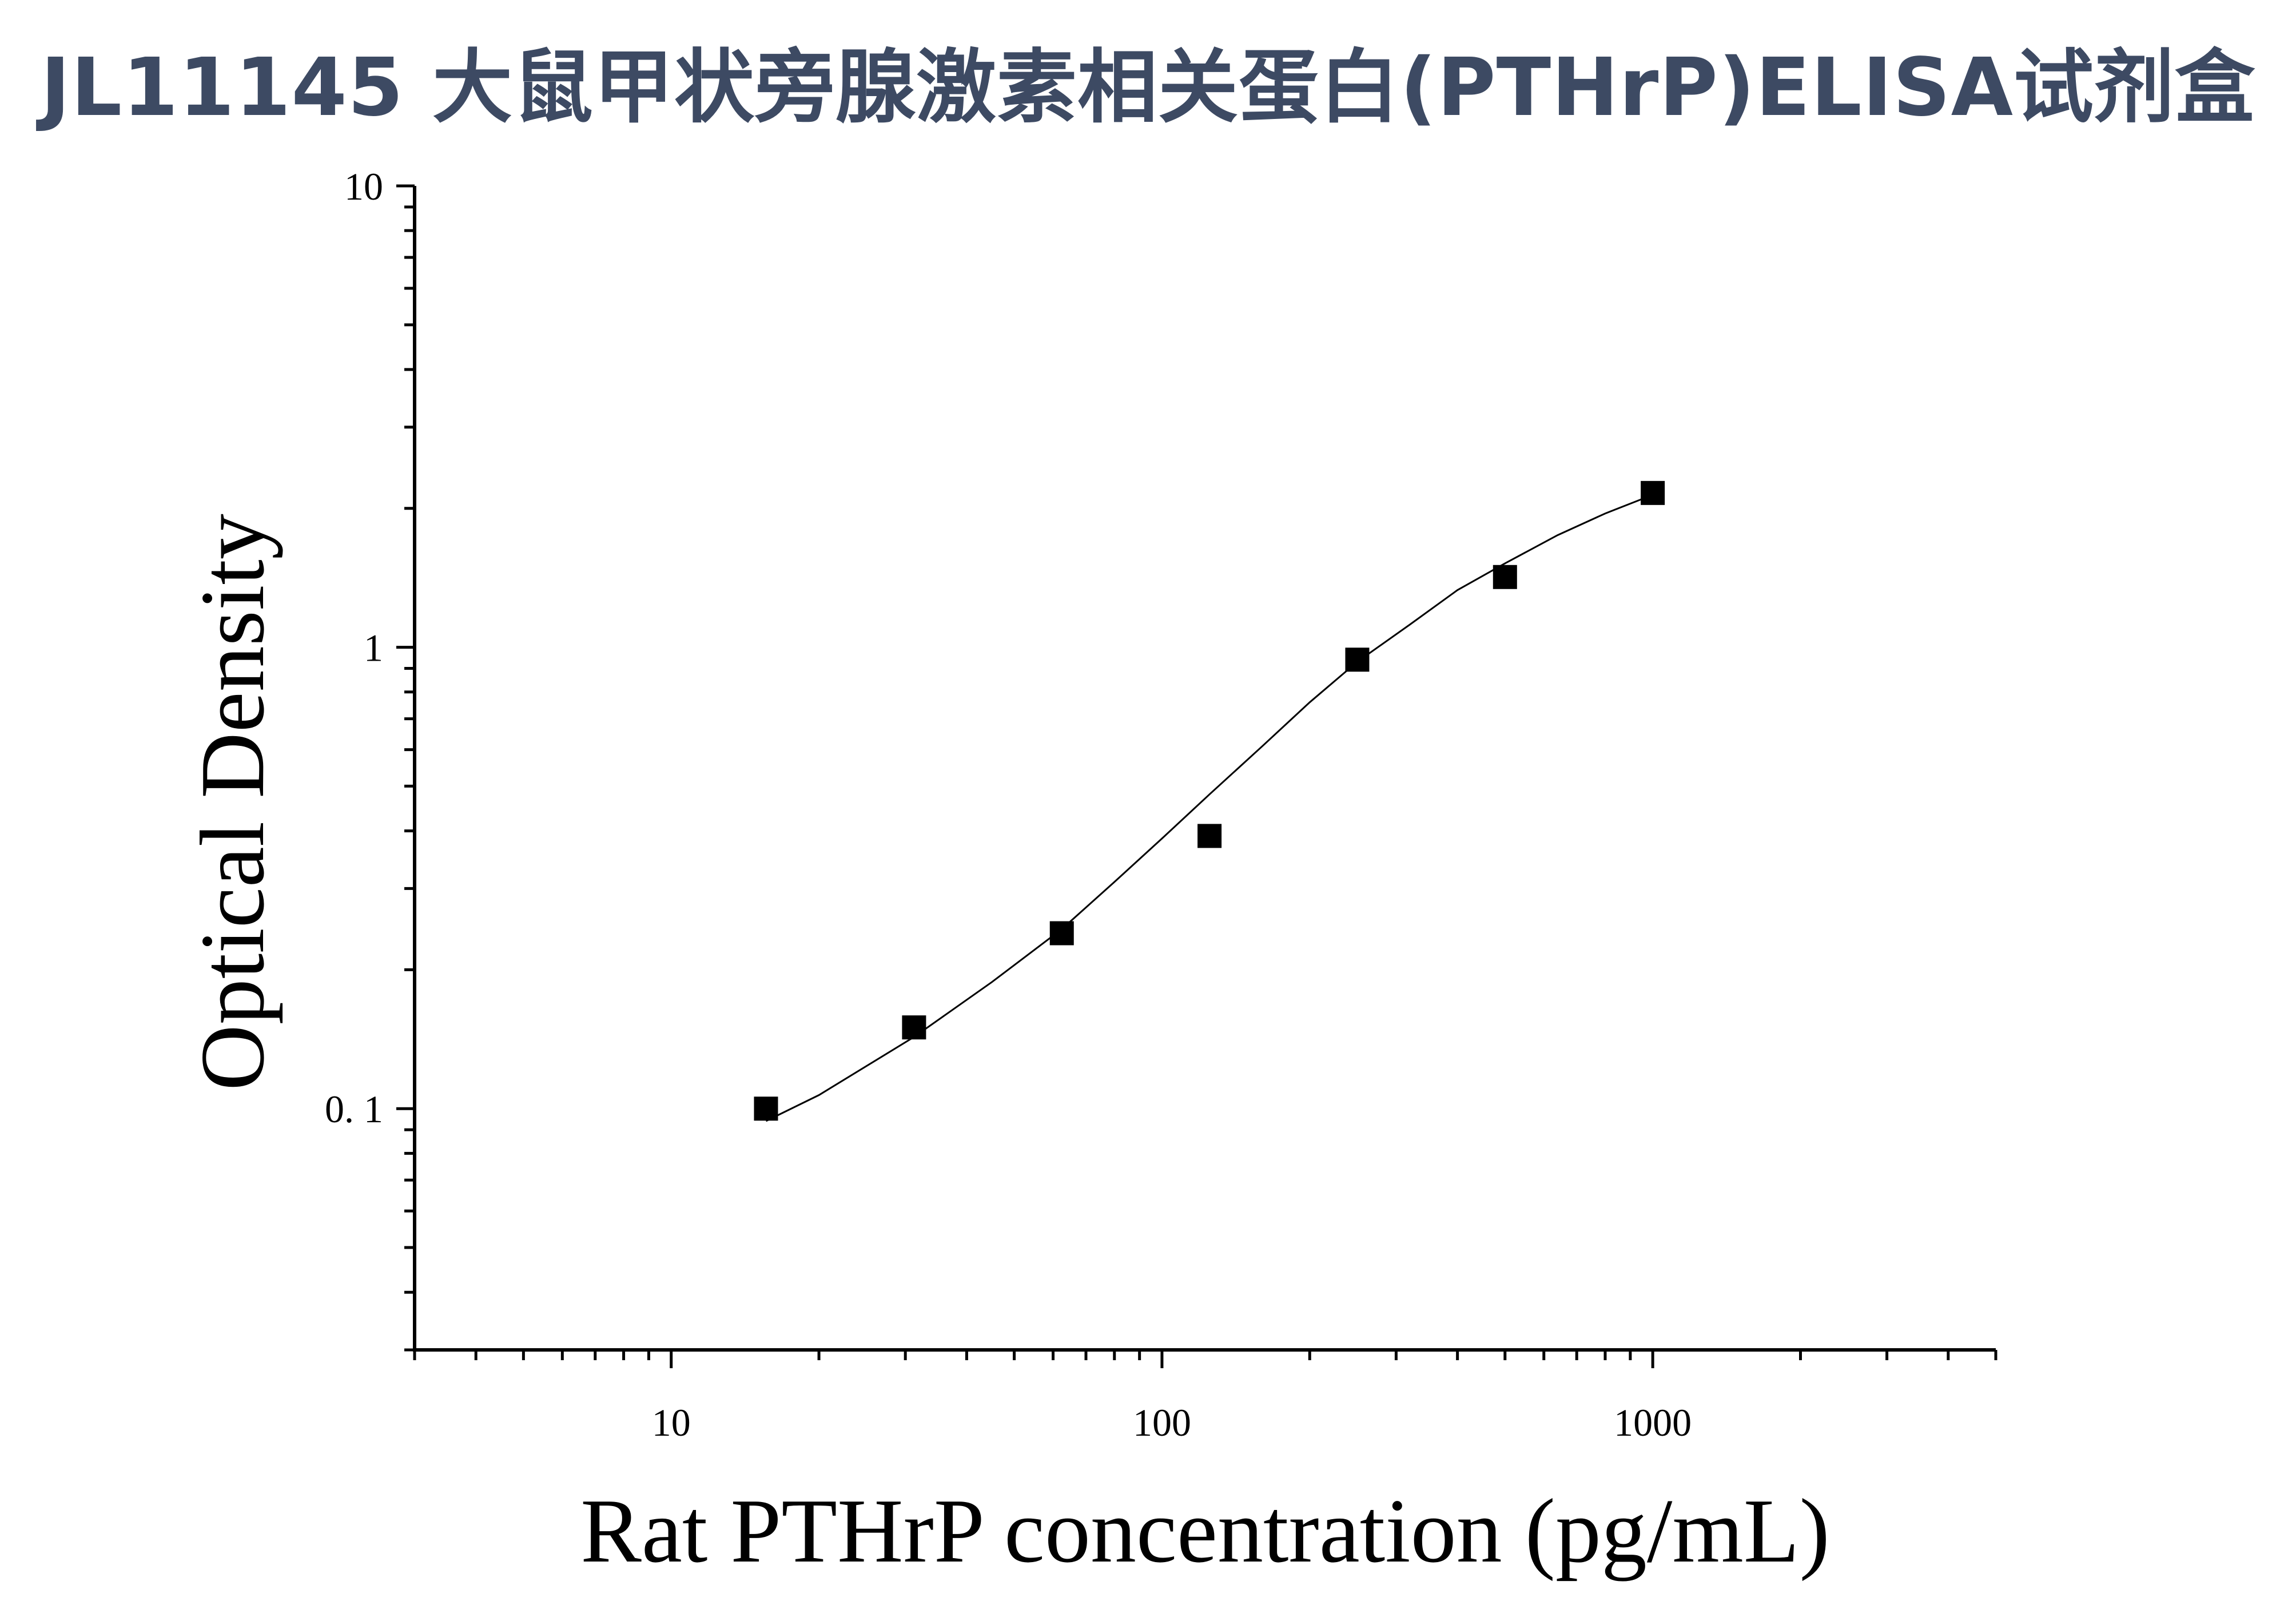  What do you see at coordinates (232, 802) in the screenshot?
I see `y-axis-title: Optical Density` at bounding box center [232, 802].